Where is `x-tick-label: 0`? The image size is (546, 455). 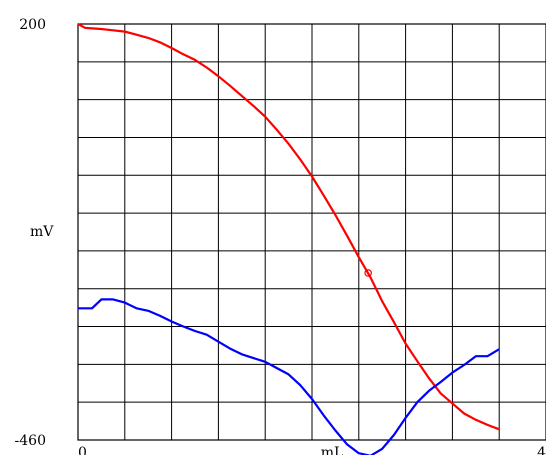
x-tick-label: 0 is located at coordinates (82, 450).